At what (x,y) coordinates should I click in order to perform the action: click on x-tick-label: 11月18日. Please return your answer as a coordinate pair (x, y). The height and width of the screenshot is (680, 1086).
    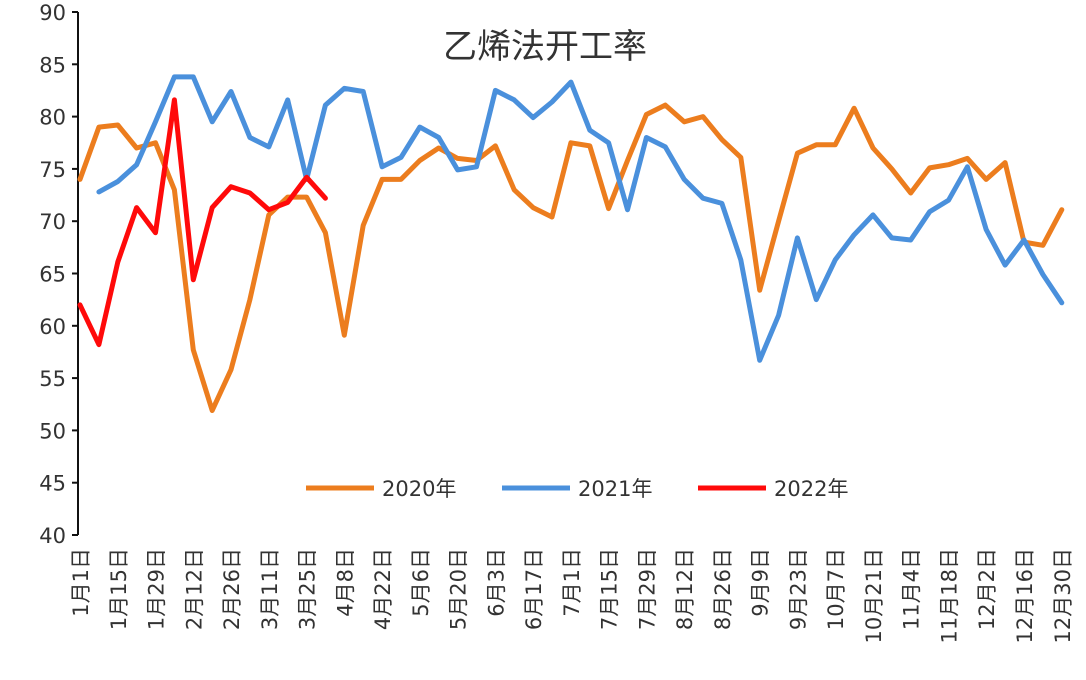
    Looking at the image, I should click on (949, 595).